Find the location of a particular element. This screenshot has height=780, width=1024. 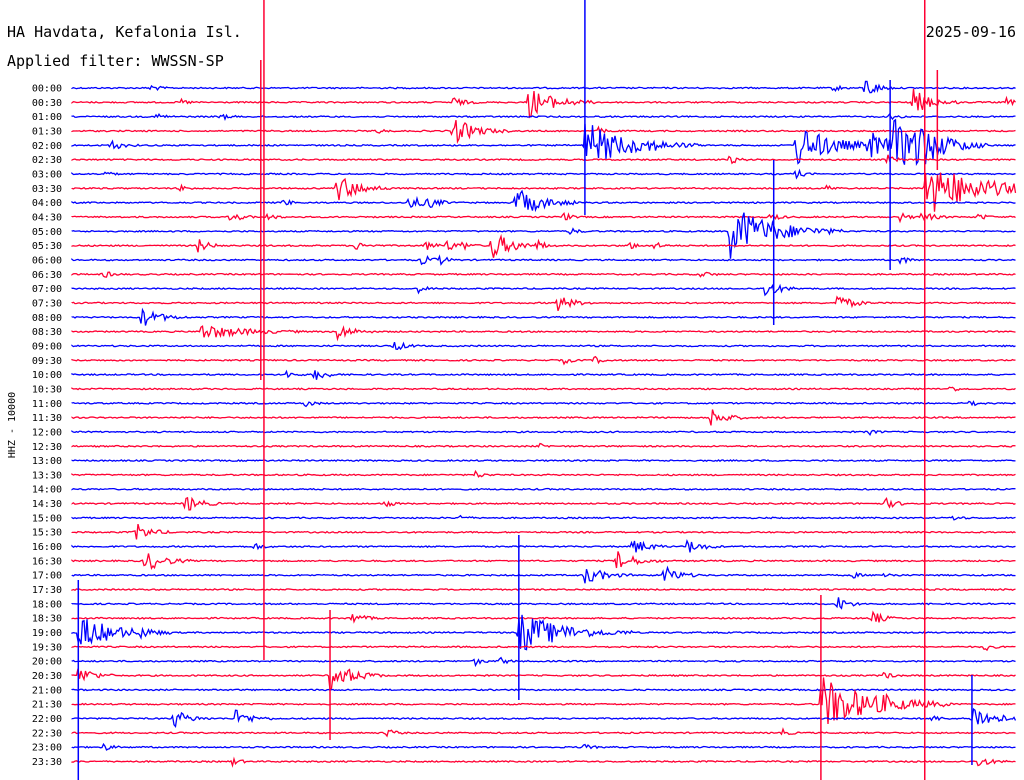

row-time-label: 13:00 is located at coordinates (47, 461).